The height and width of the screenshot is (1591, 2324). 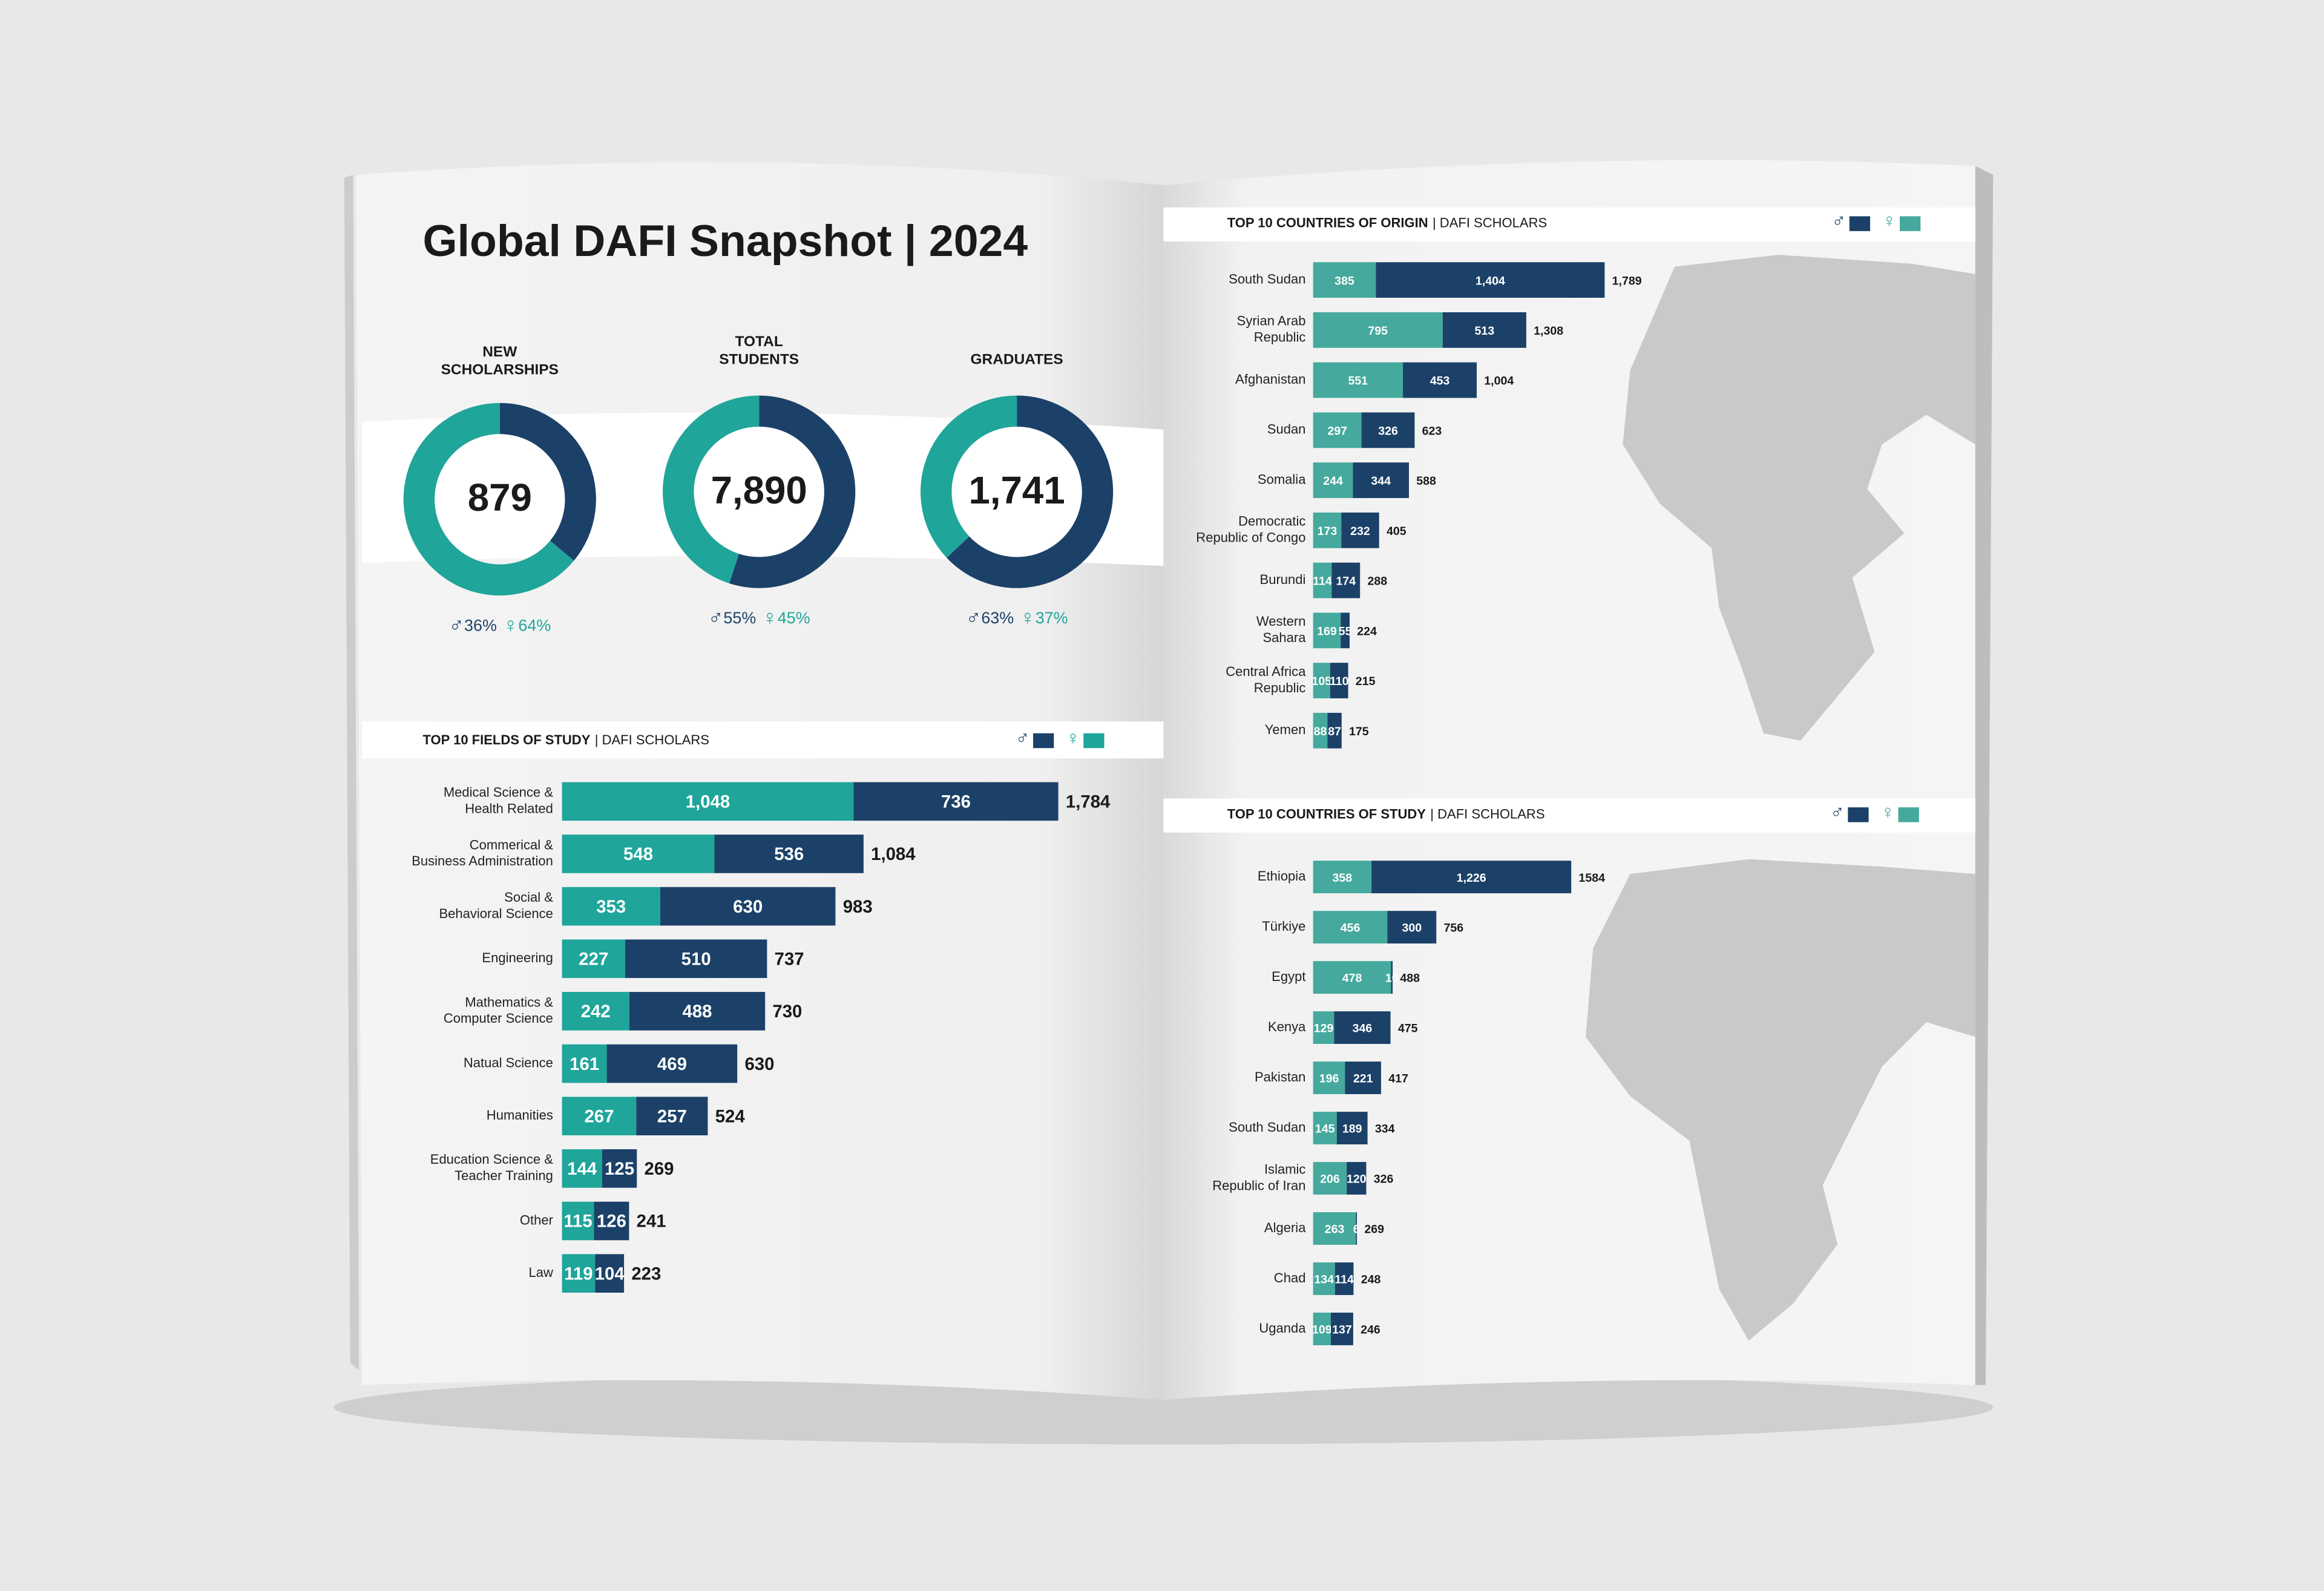 I want to click on legend-value: 55%, so click(x=739, y=618).